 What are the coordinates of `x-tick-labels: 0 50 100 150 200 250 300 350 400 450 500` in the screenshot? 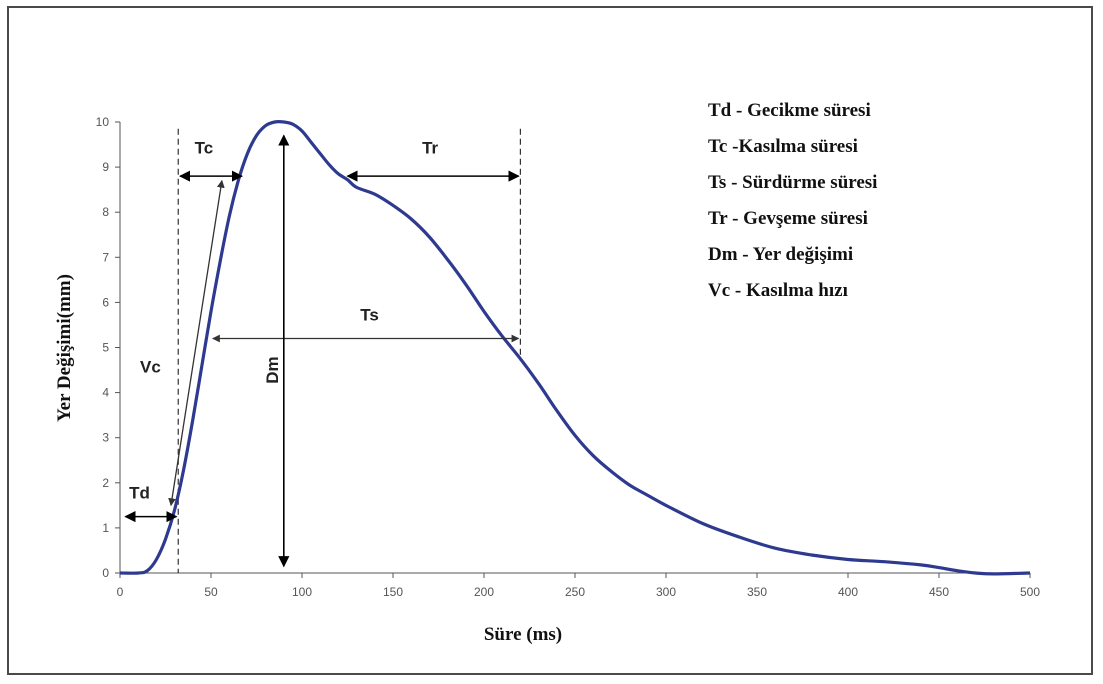 It's located at (578, 586).